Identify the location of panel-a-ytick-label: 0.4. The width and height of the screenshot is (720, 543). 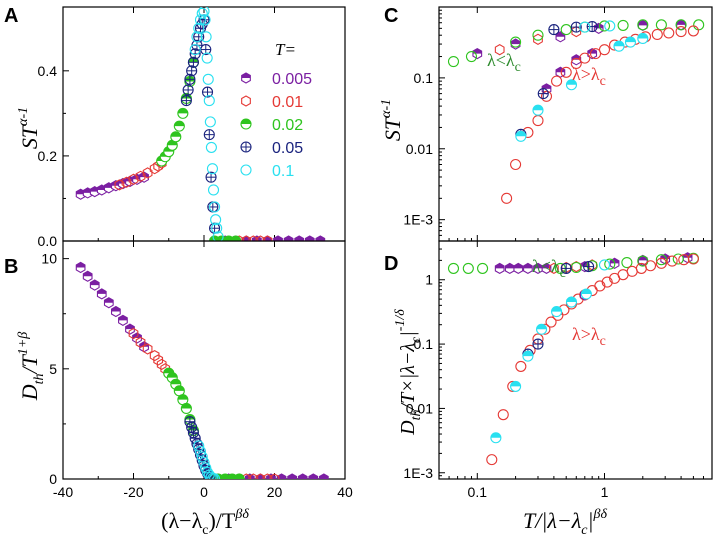
(48, 71).